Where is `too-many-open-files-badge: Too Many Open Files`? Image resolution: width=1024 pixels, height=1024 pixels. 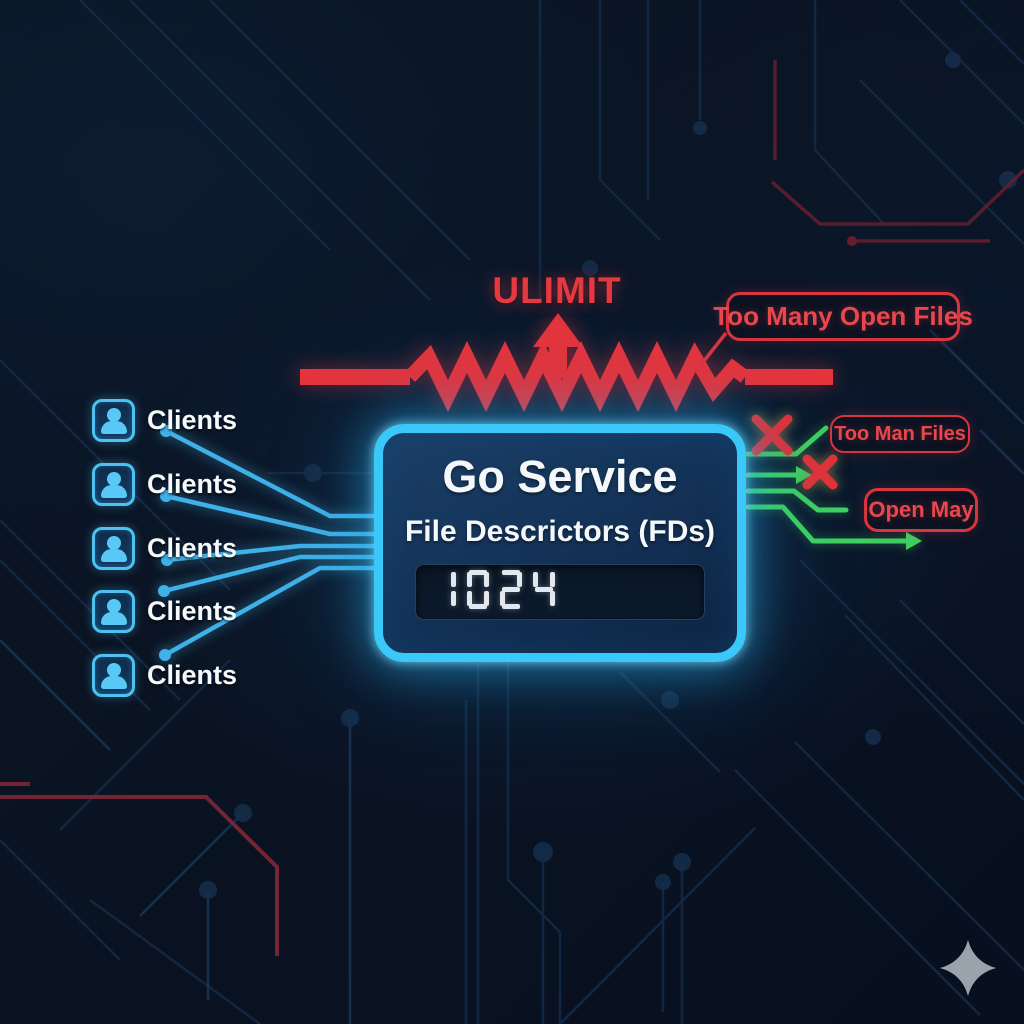 too-many-open-files-badge: Too Many Open Files is located at coordinates (843, 316).